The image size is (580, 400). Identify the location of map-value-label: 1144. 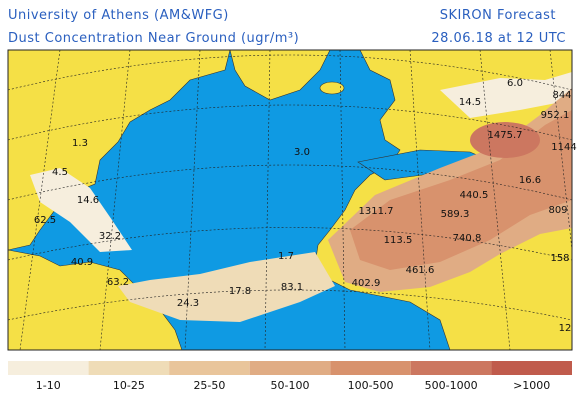
(563, 147).